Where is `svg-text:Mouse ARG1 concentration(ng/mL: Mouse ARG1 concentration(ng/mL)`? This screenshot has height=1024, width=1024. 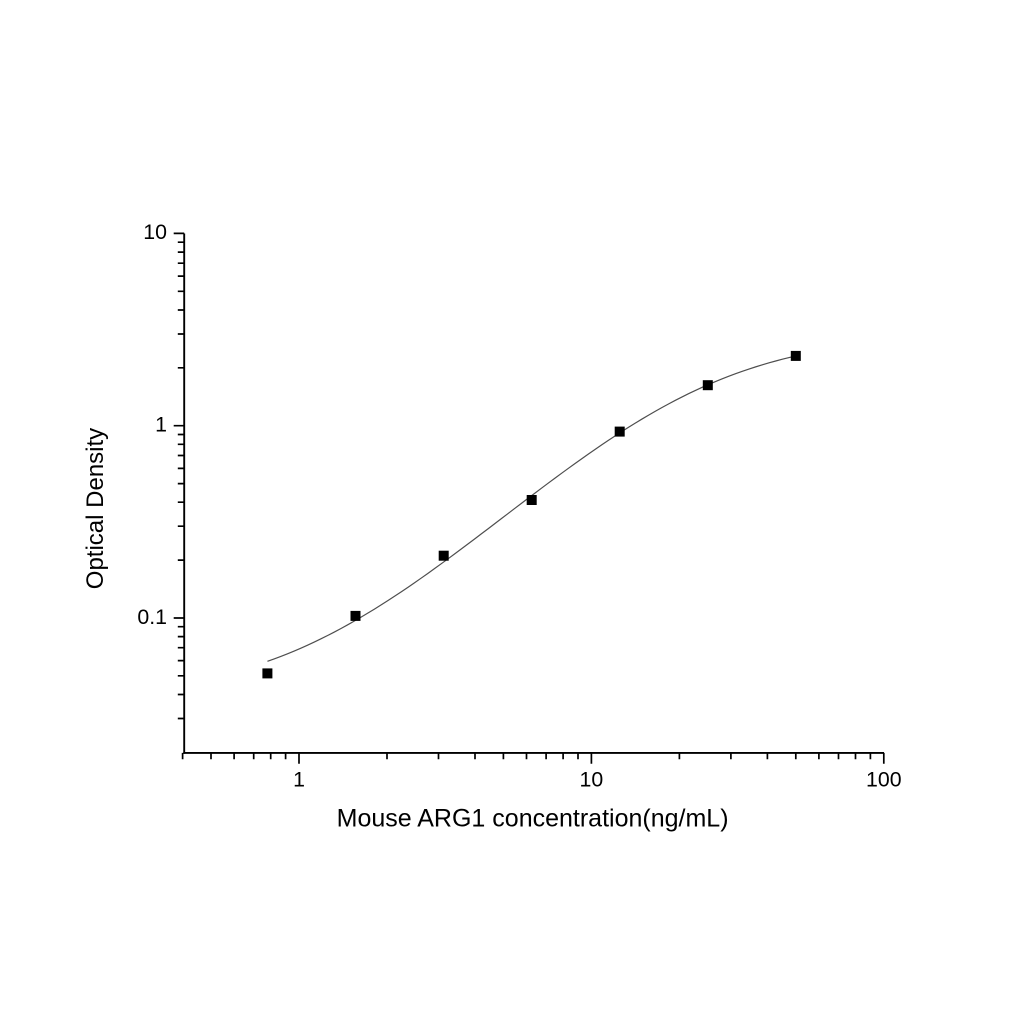 svg-text:Mouse ARG1 concentration(ng/mL: Mouse ARG1 concentration(ng/mL) is located at coordinates (533, 818).